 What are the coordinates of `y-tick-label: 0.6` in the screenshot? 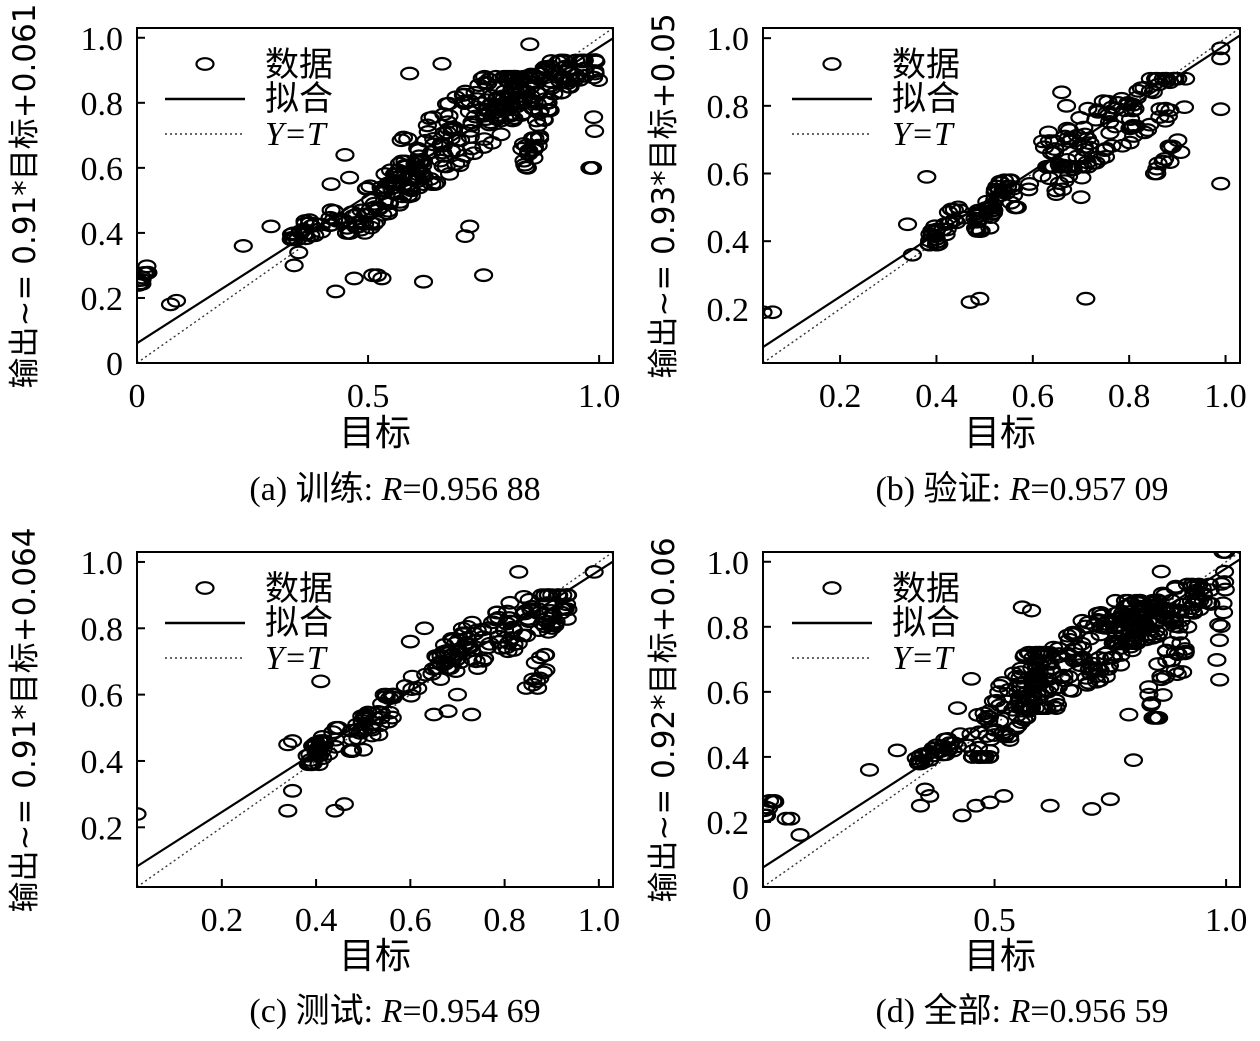 It's located at (102, 696).